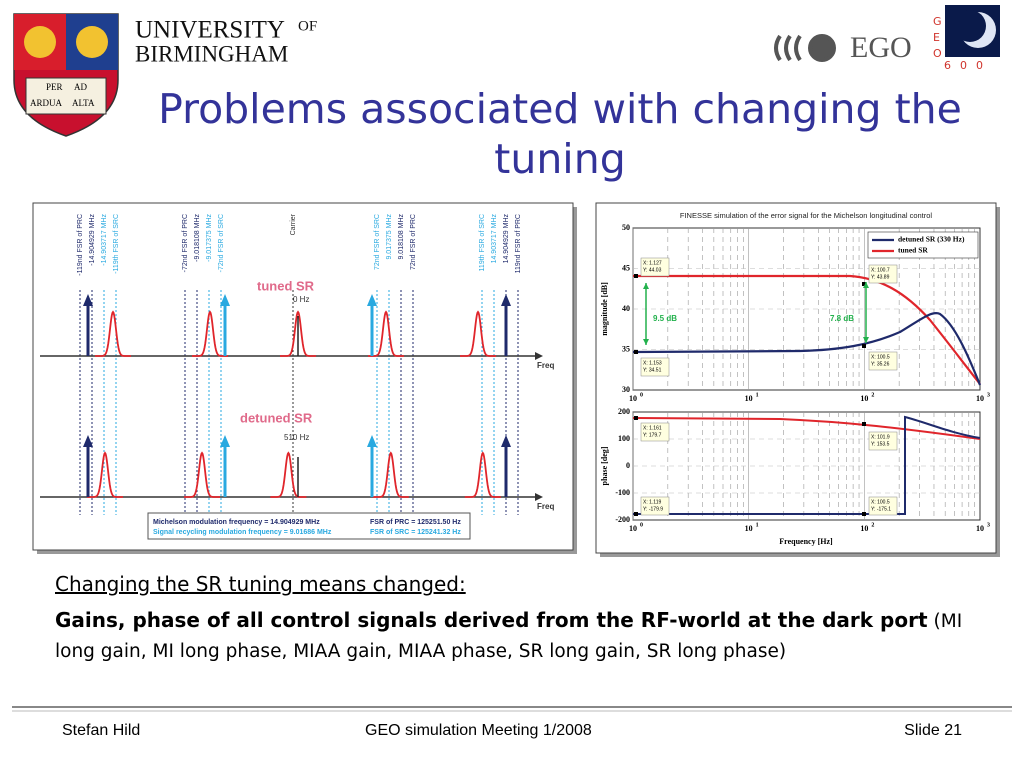 This screenshot has height=768, width=1024. Describe the element at coordinates (622, 519) in the screenshot. I see `y-tick-label: -200` at that location.